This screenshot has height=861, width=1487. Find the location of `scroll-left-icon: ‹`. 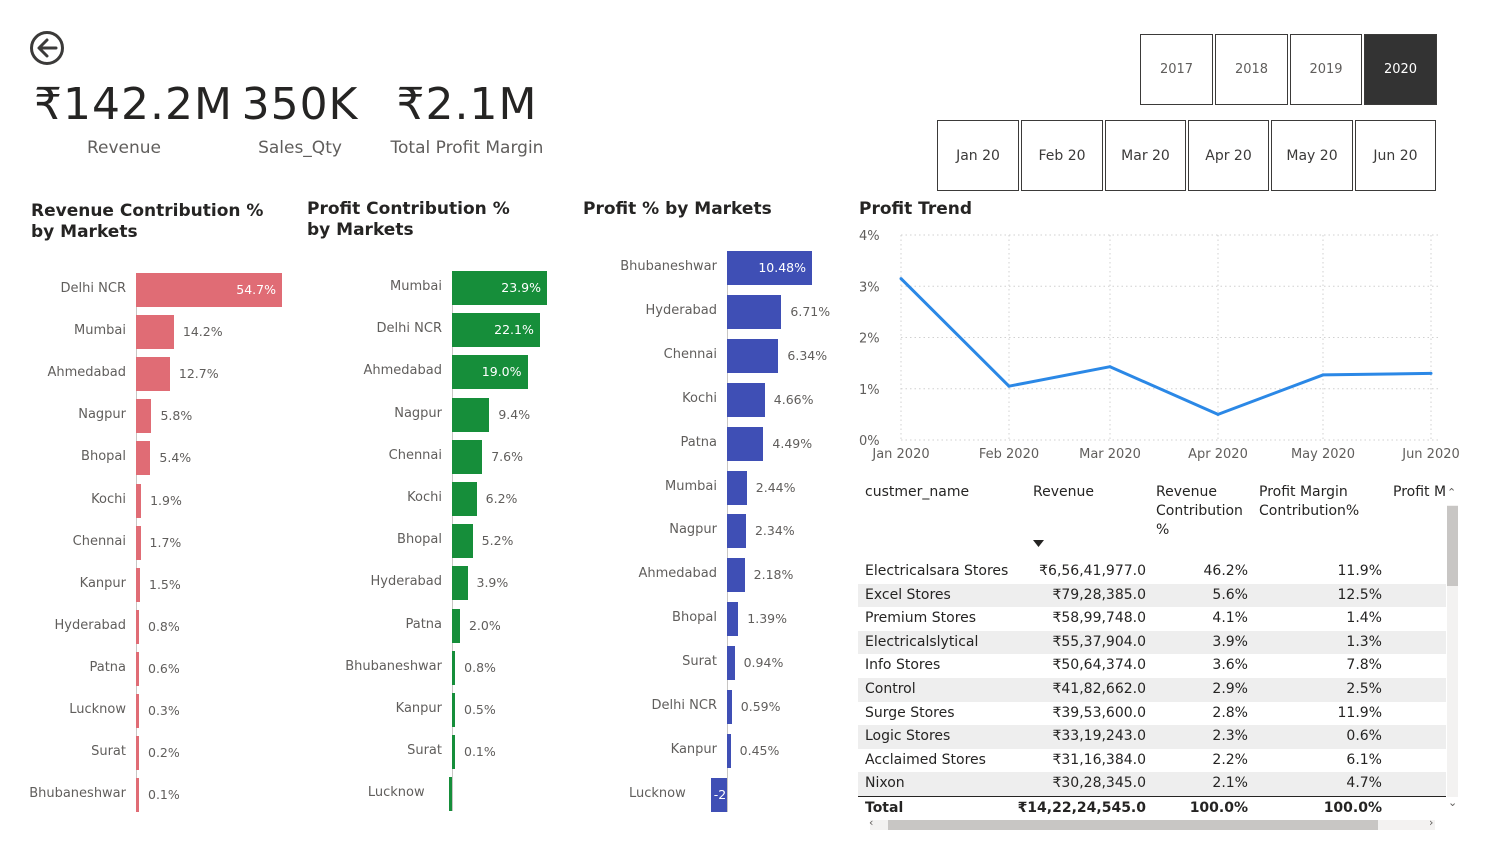

scroll-left-icon: ‹ is located at coordinates (871, 822).